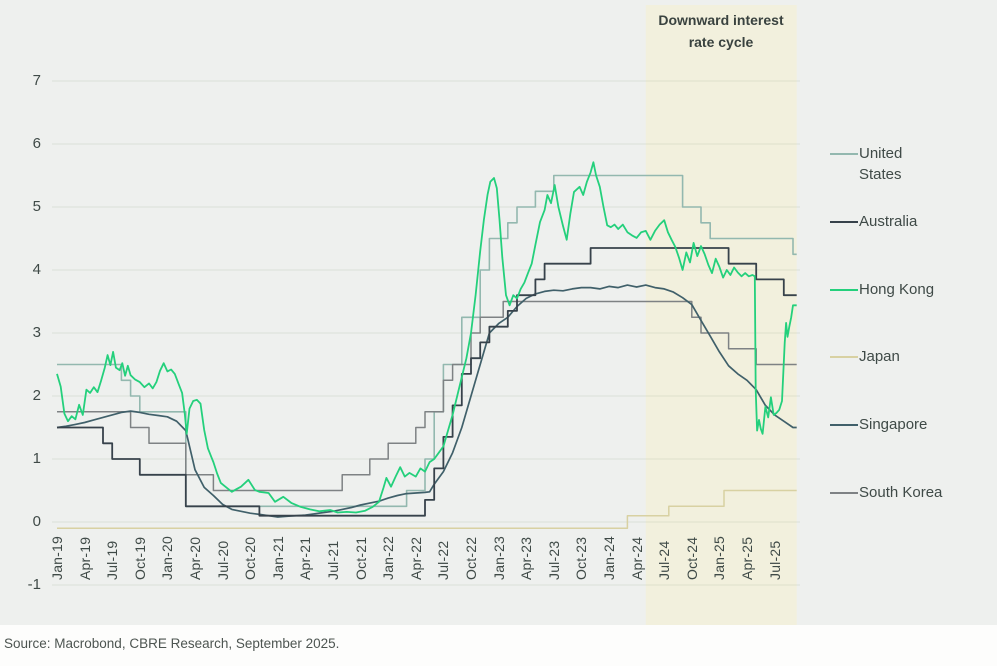 The width and height of the screenshot is (997, 666). What do you see at coordinates (581, 558) in the screenshot?
I see `x-axis-label-oct-23: Oct-23` at bounding box center [581, 558].